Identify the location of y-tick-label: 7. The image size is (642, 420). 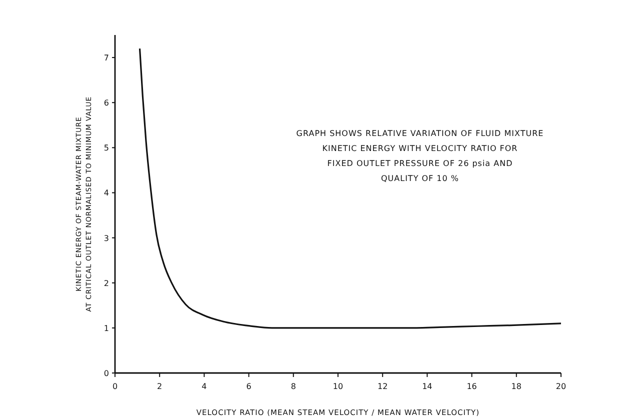
(106, 58).